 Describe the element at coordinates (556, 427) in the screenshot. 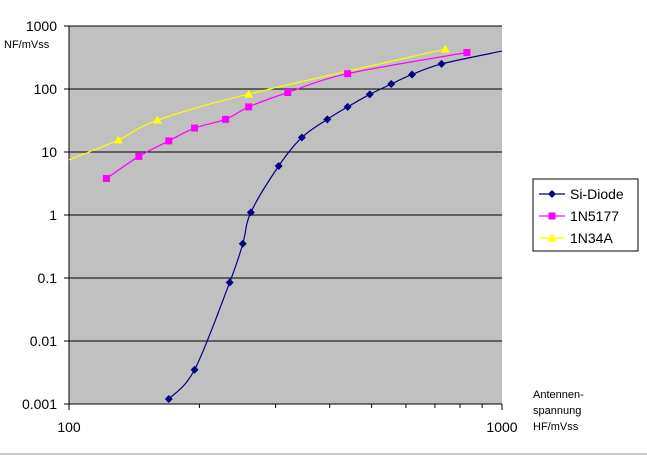

I see `x-axis-label-line-3: HF/mVss` at that location.